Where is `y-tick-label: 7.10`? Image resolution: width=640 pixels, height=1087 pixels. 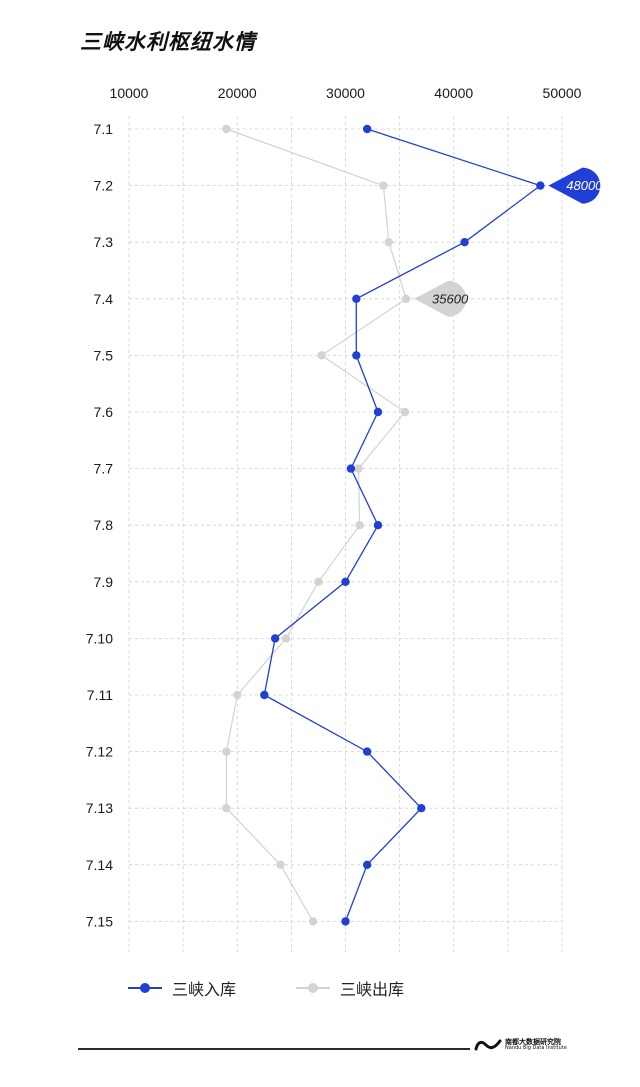 y-tick-label: 7.10 is located at coordinates (99, 638).